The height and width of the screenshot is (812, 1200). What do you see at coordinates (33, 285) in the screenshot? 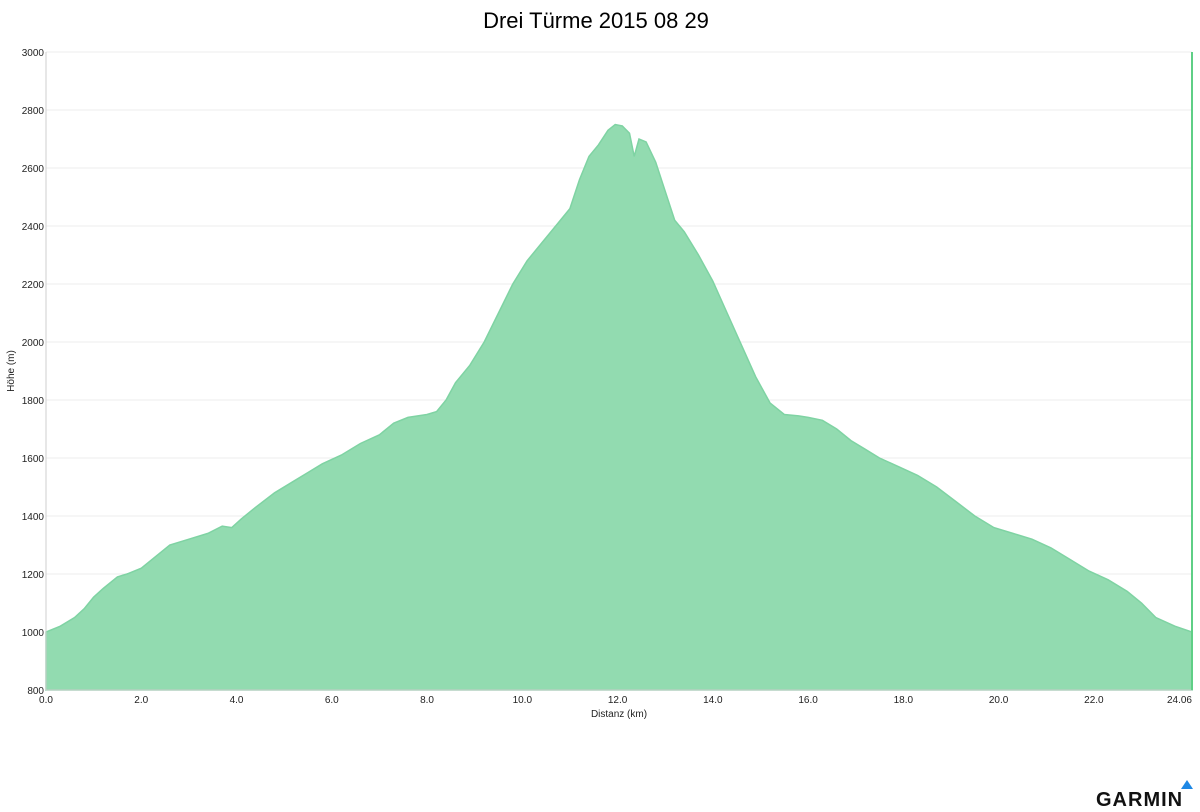
I see `y-tick-label: 2200` at bounding box center [33, 285].